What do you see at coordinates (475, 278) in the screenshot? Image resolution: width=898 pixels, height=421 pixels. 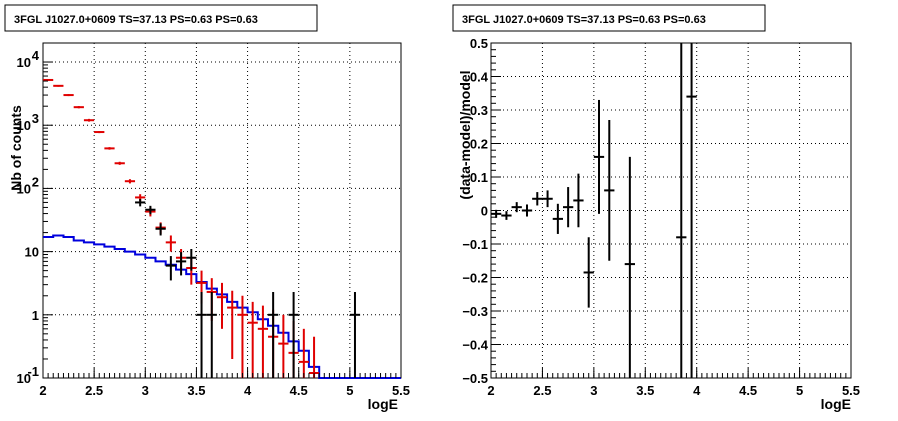 I see `residual-ytick-label: −0.2` at bounding box center [475, 278].